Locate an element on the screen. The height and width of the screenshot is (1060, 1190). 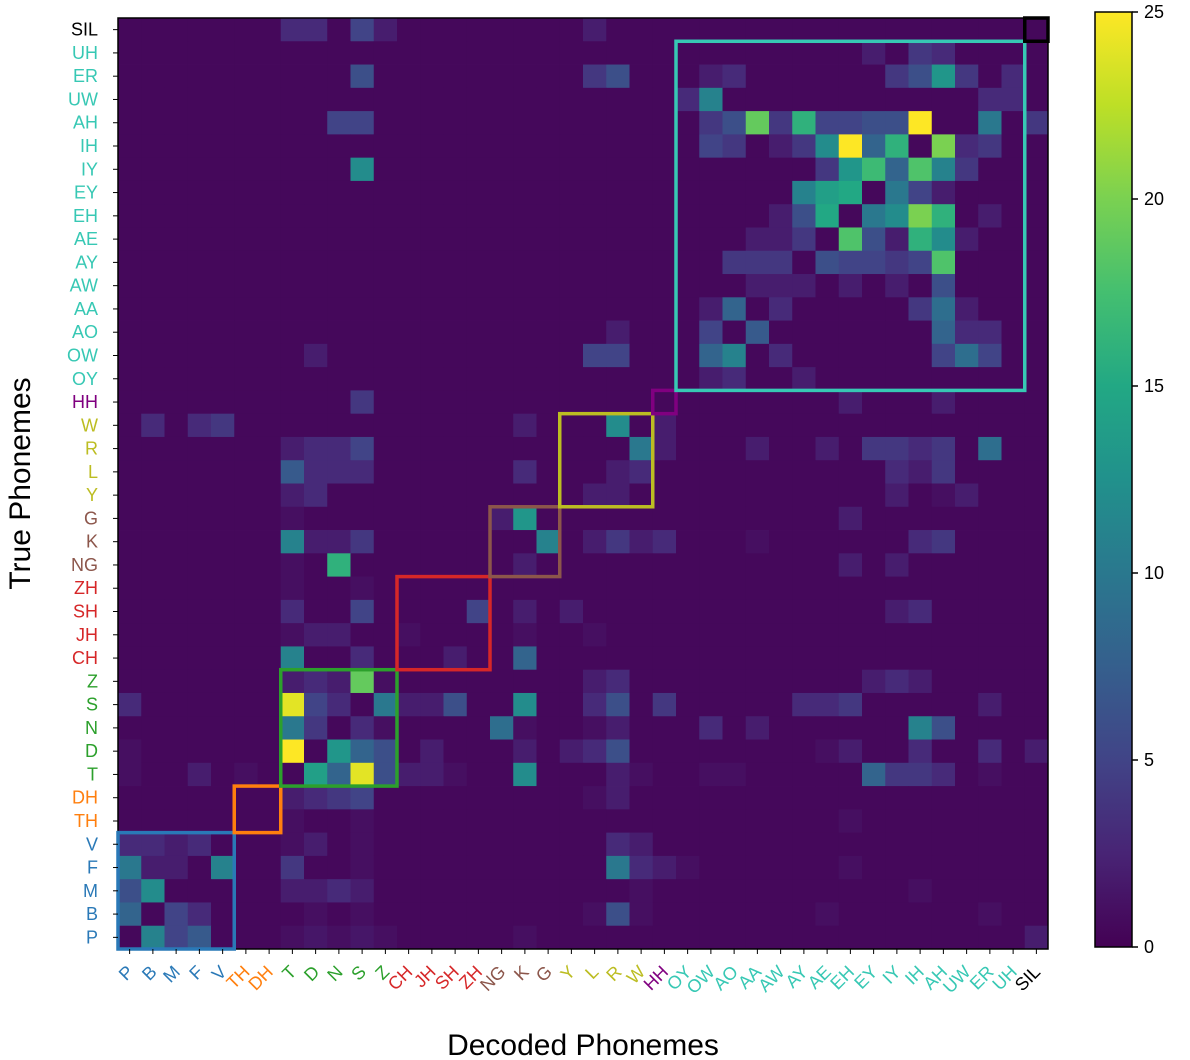
heatmap-cell-ch-d is located at coordinates (316, 658).